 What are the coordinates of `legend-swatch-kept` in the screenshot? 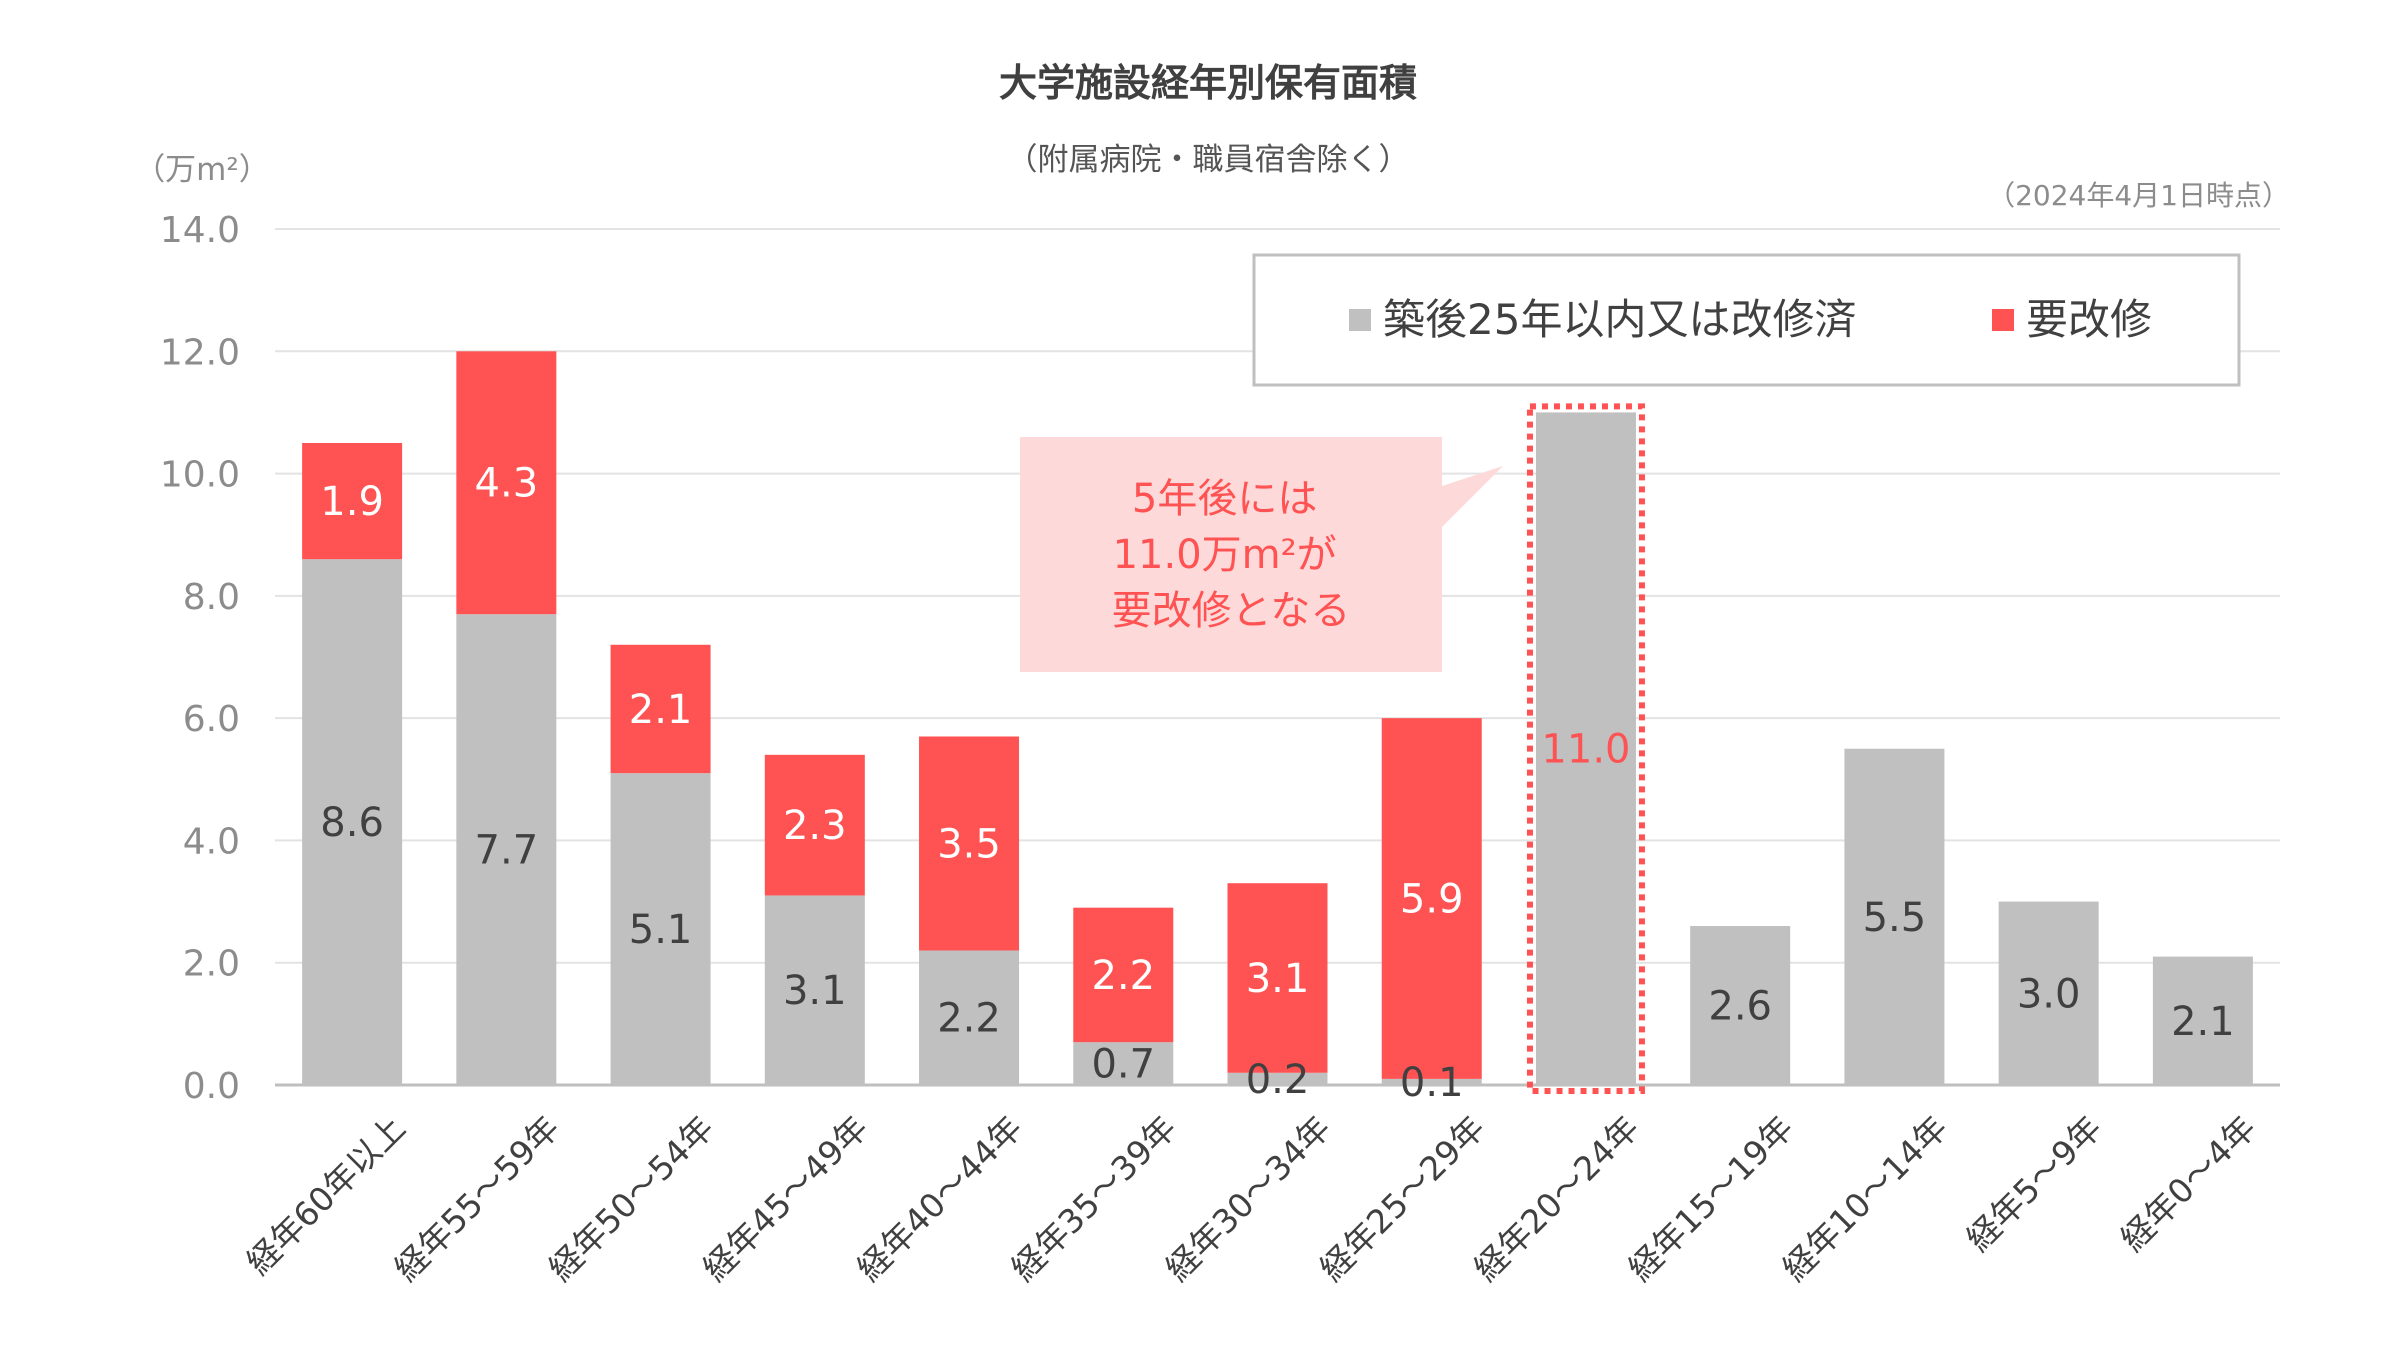 It's located at (1360, 320).